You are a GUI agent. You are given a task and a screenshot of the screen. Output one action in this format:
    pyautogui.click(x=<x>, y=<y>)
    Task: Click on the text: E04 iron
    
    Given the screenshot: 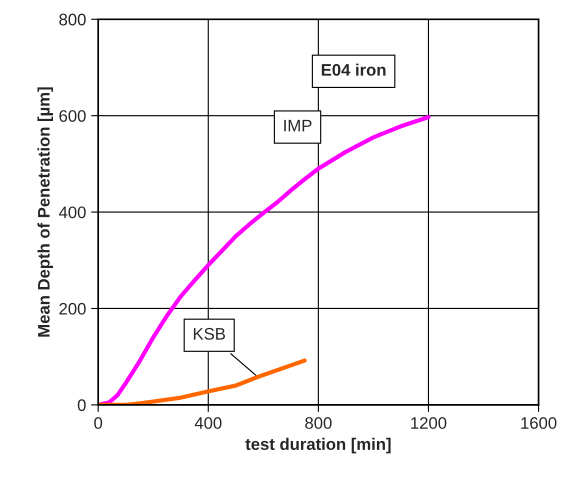 What is the action you would take?
    pyautogui.click(x=354, y=70)
    